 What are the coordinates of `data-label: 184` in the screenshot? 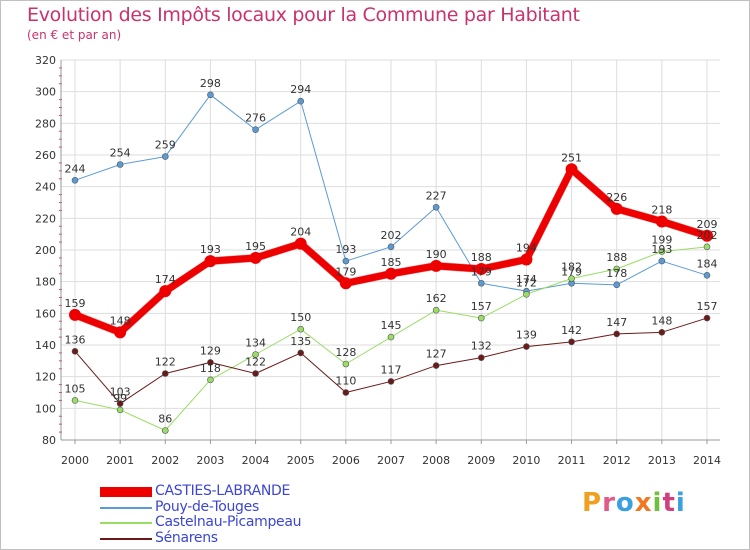 It's located at (707, 263).